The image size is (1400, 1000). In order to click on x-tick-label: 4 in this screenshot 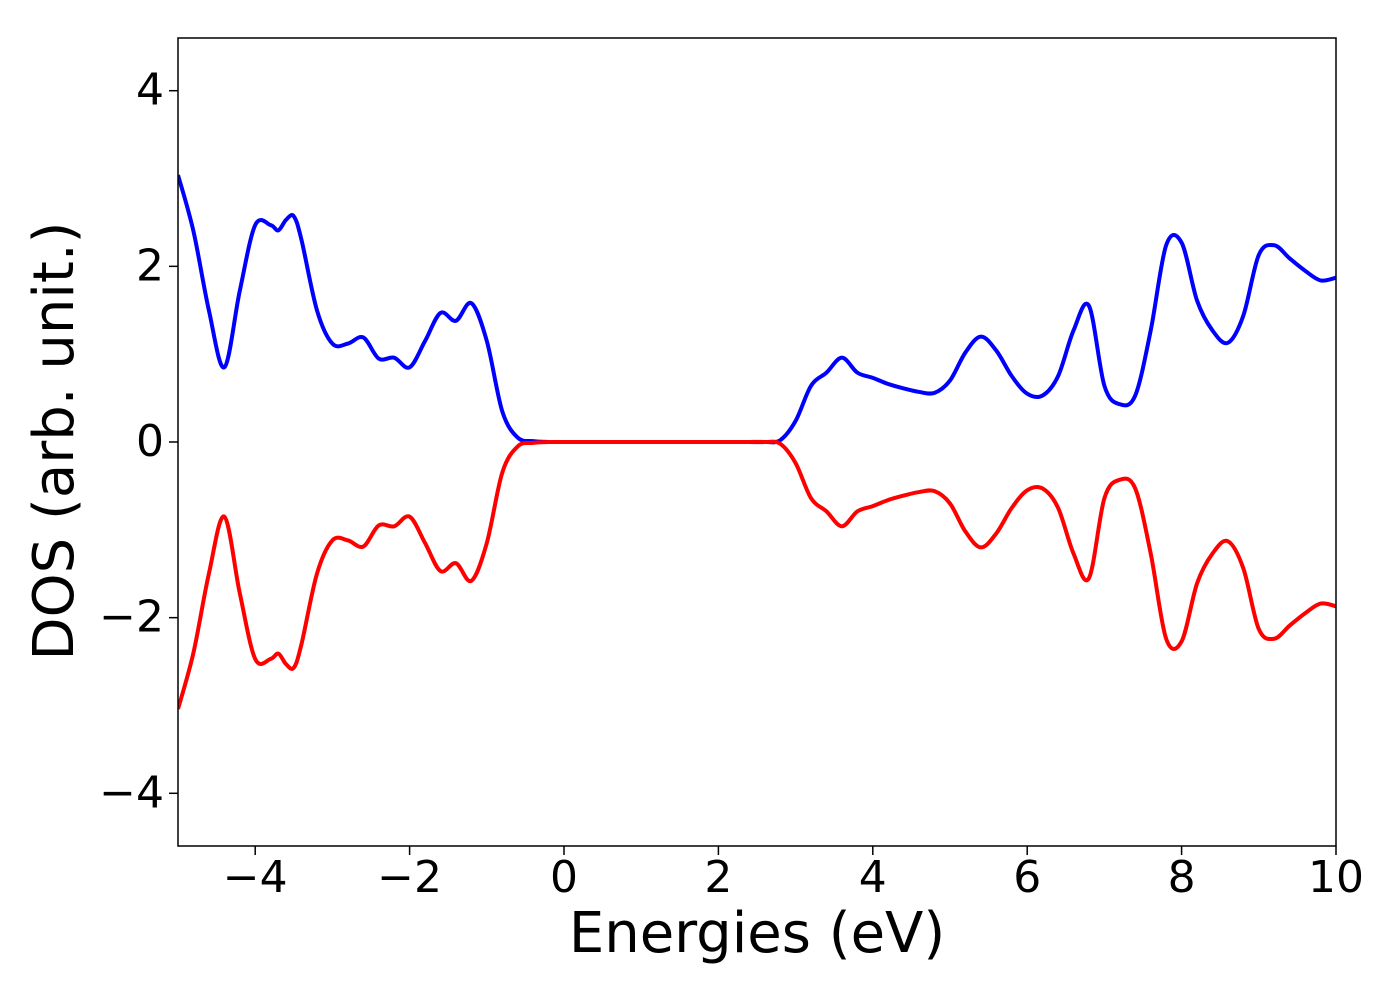, I will do `click(873, 877)`.